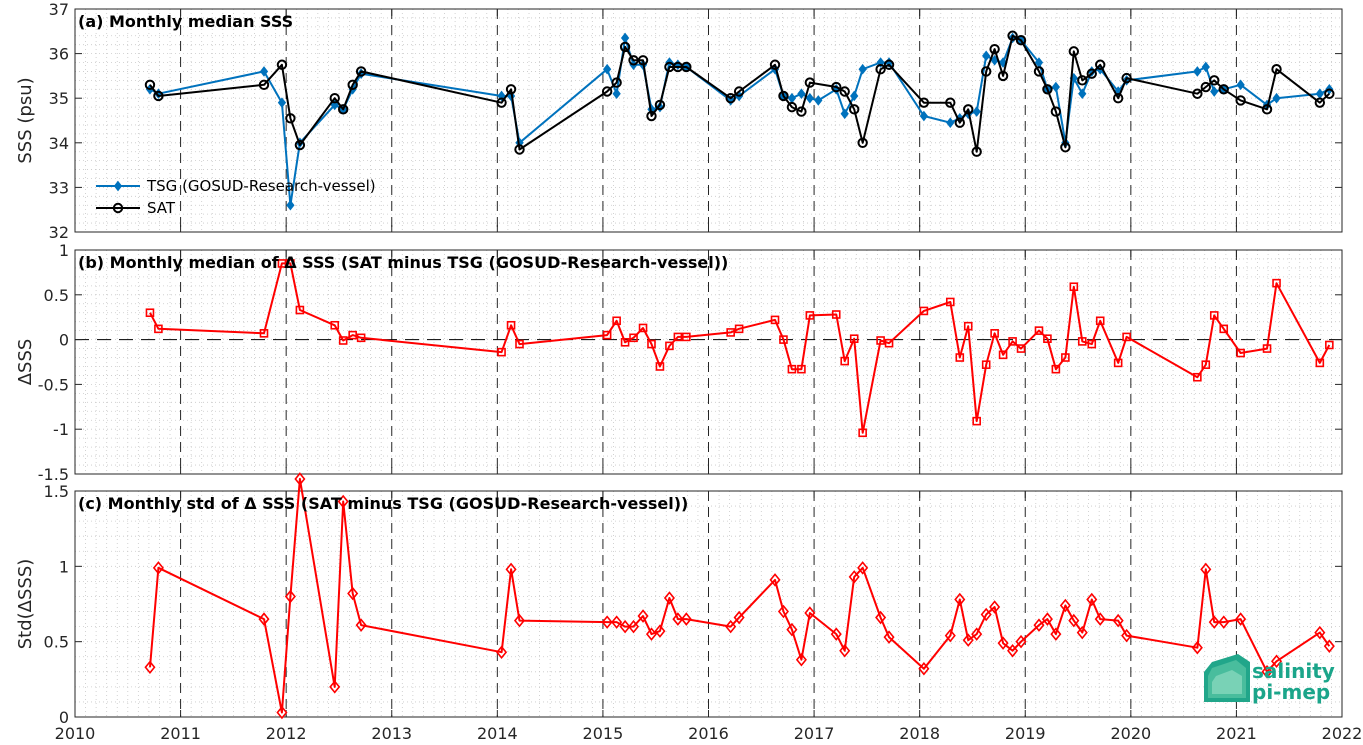 Image resolution: width=1363 pixels, height=745 pixels. What do you see at coordinates (497, 733) in the screenshot?
I see `x-tick-label: 2014` at bounding box center [497, 733].